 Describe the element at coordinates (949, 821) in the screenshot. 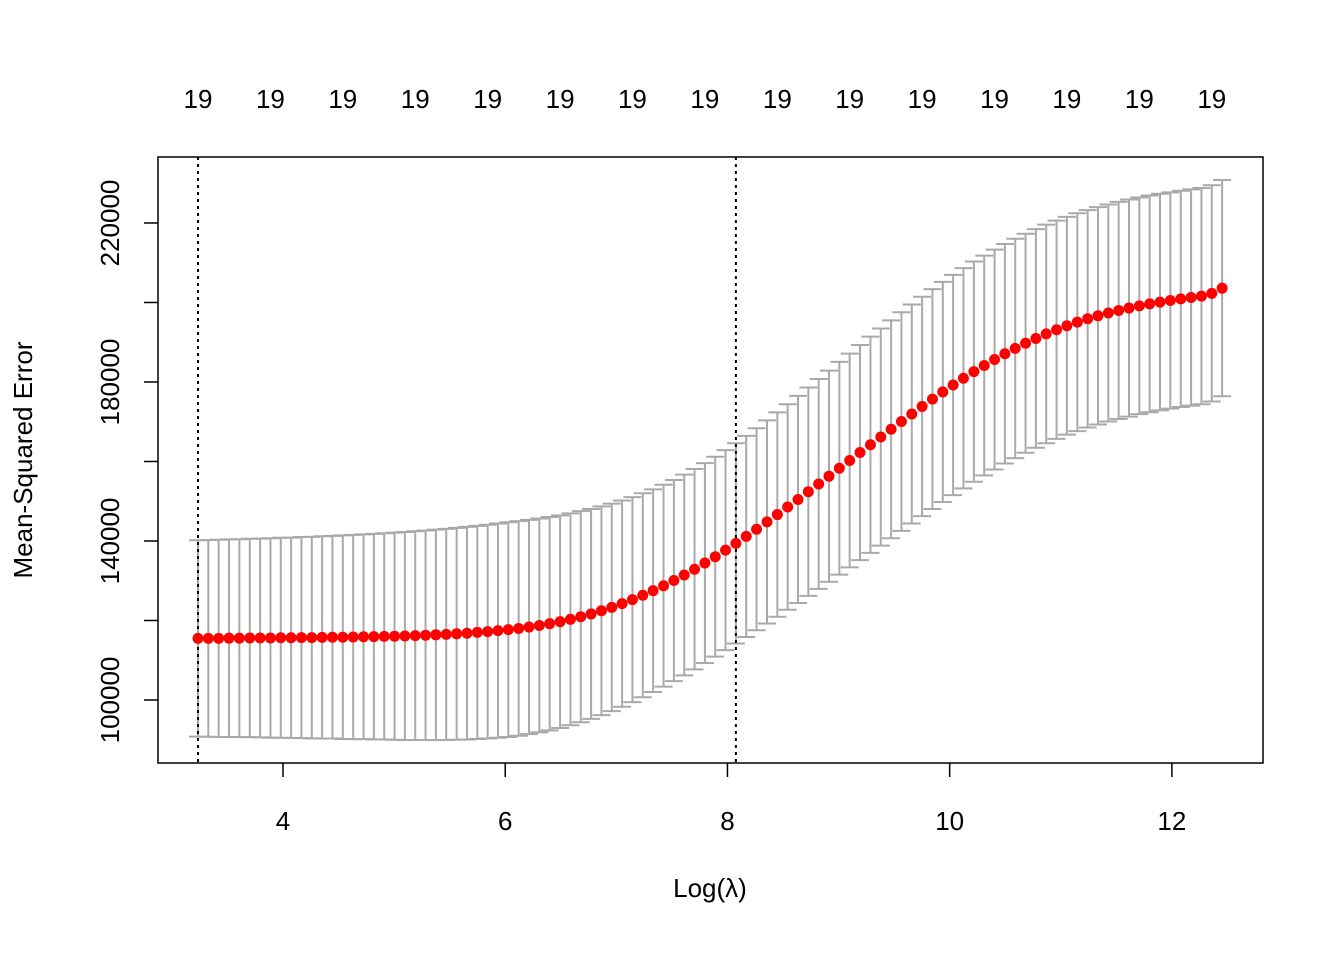

I see `x-tick-label: 10` at that location.